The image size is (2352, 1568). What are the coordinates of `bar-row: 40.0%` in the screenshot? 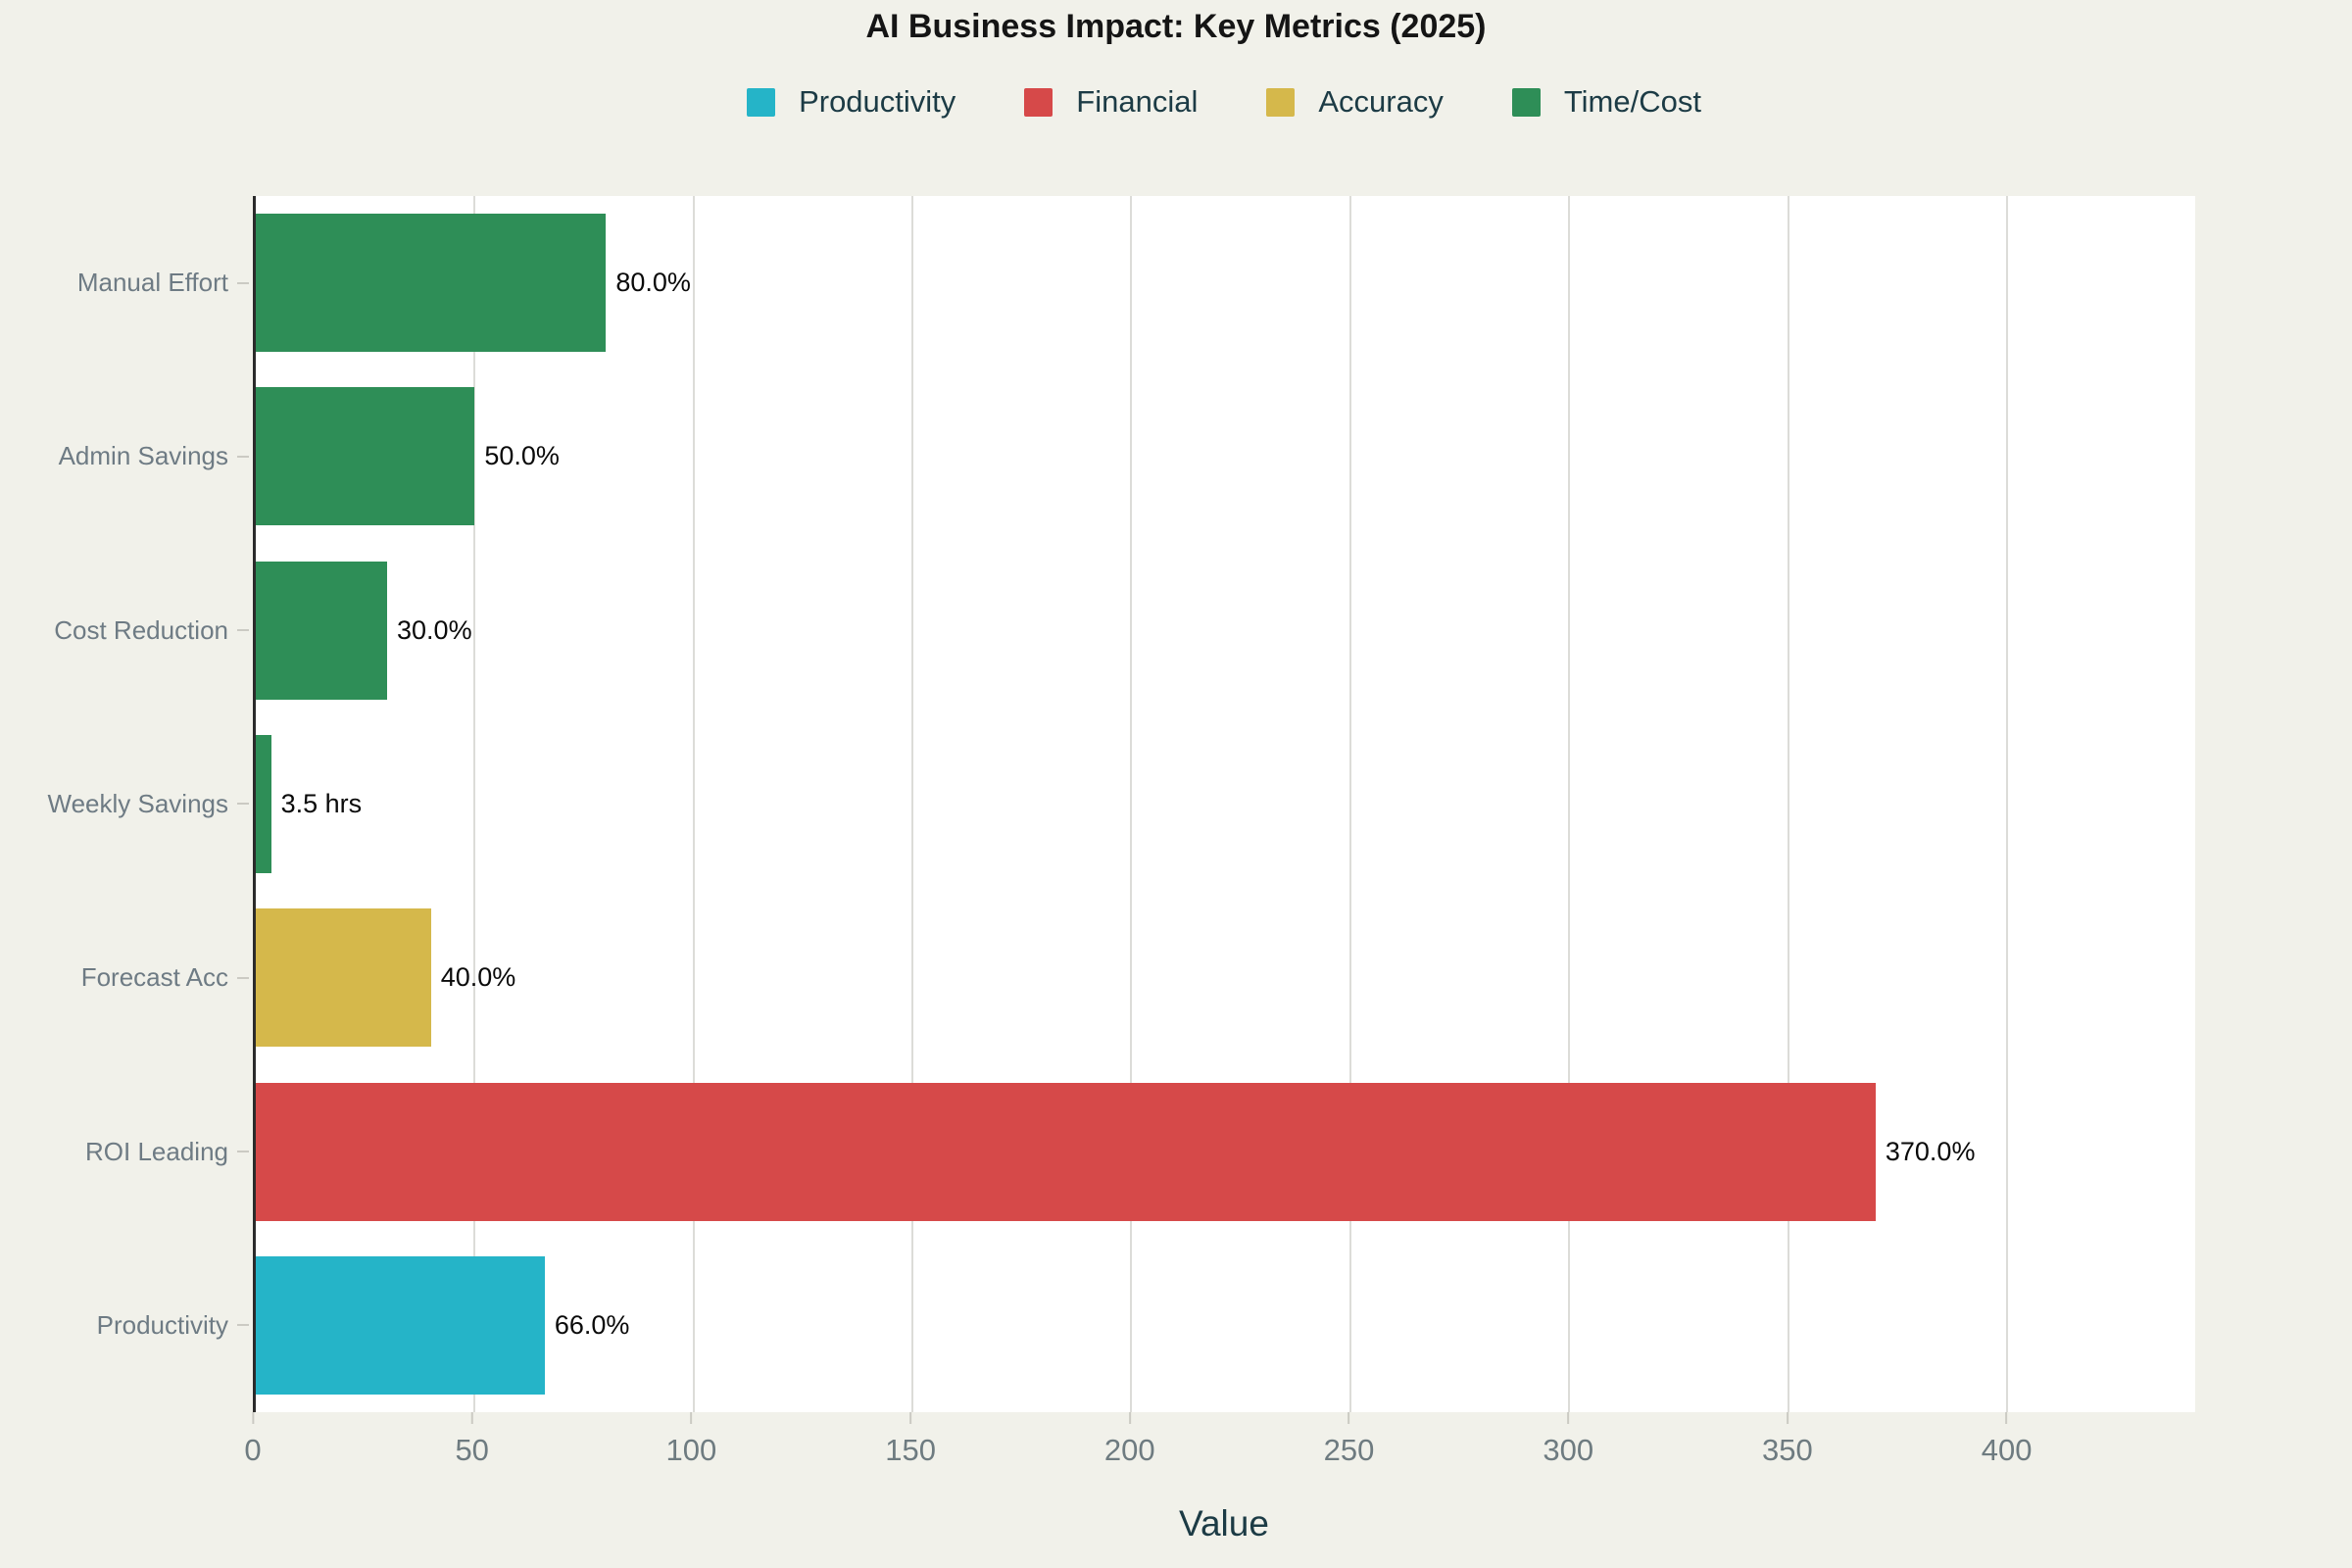 It's located at (1225, 977).